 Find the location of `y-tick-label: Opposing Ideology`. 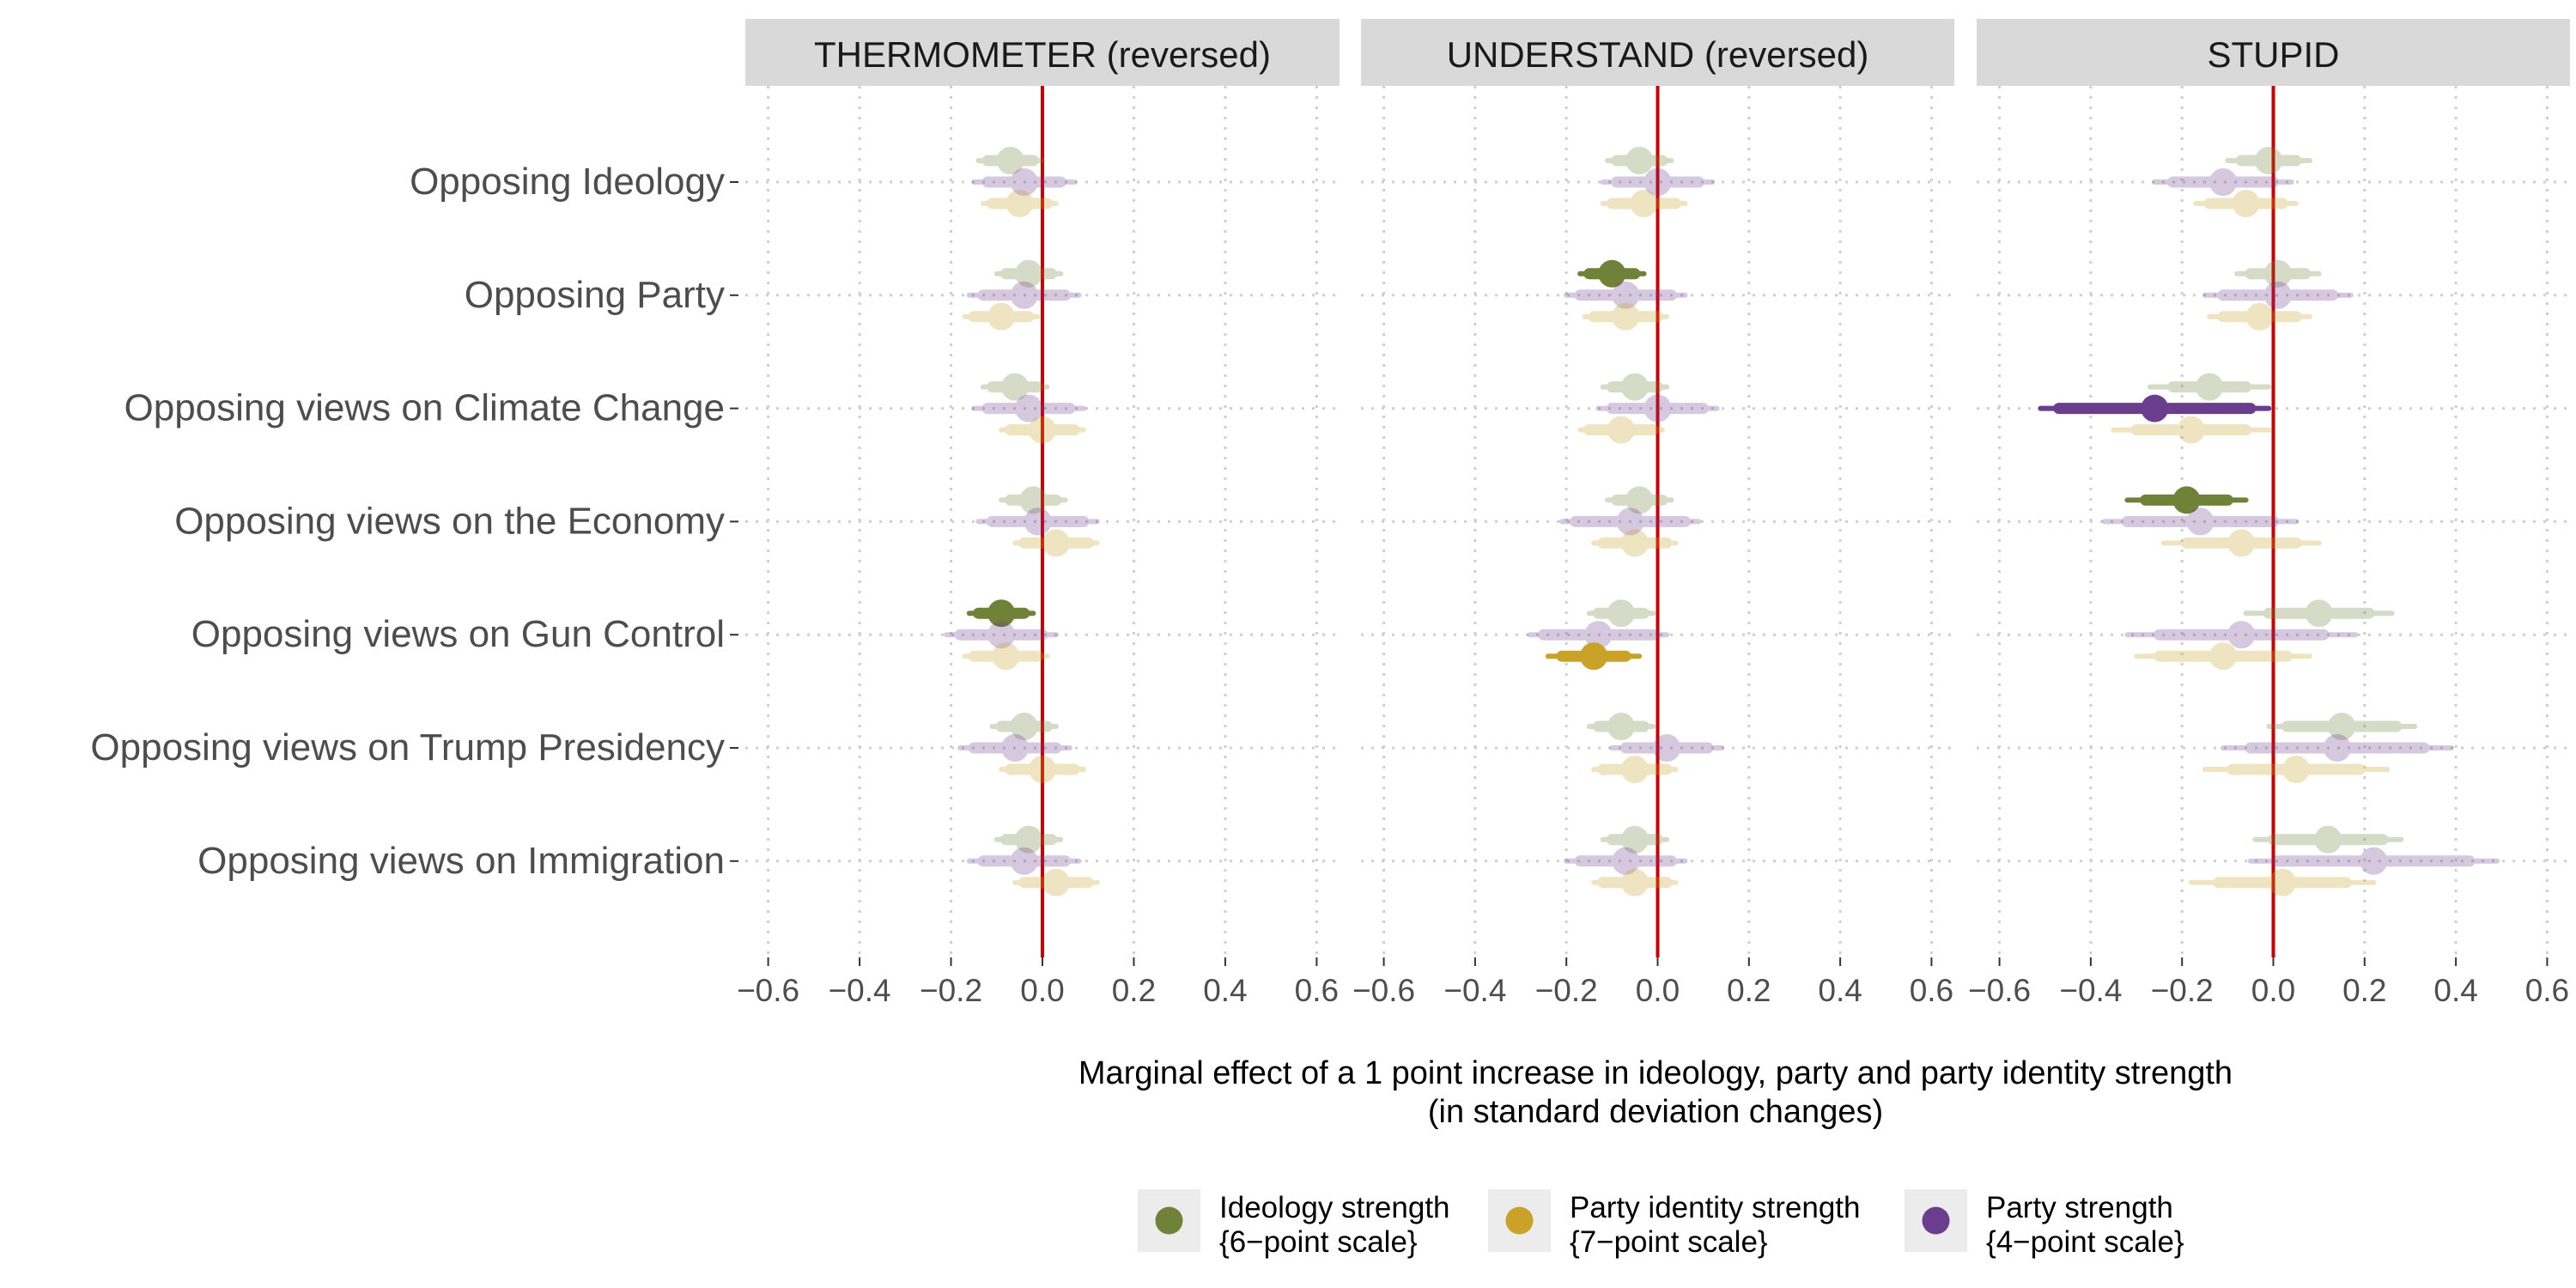

y-tick-label: Opposing Ideology is located at coordinates (567, 182).